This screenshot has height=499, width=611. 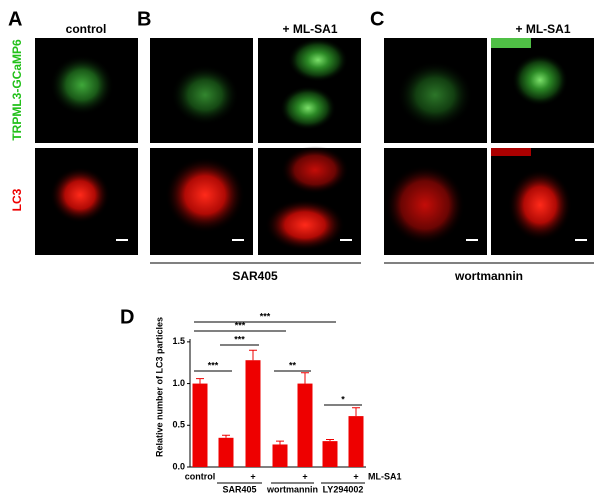 What do you see at coordinates (144, 19) in the screenshot?
I see `panel-label: B` at bounding box center [144, 19].